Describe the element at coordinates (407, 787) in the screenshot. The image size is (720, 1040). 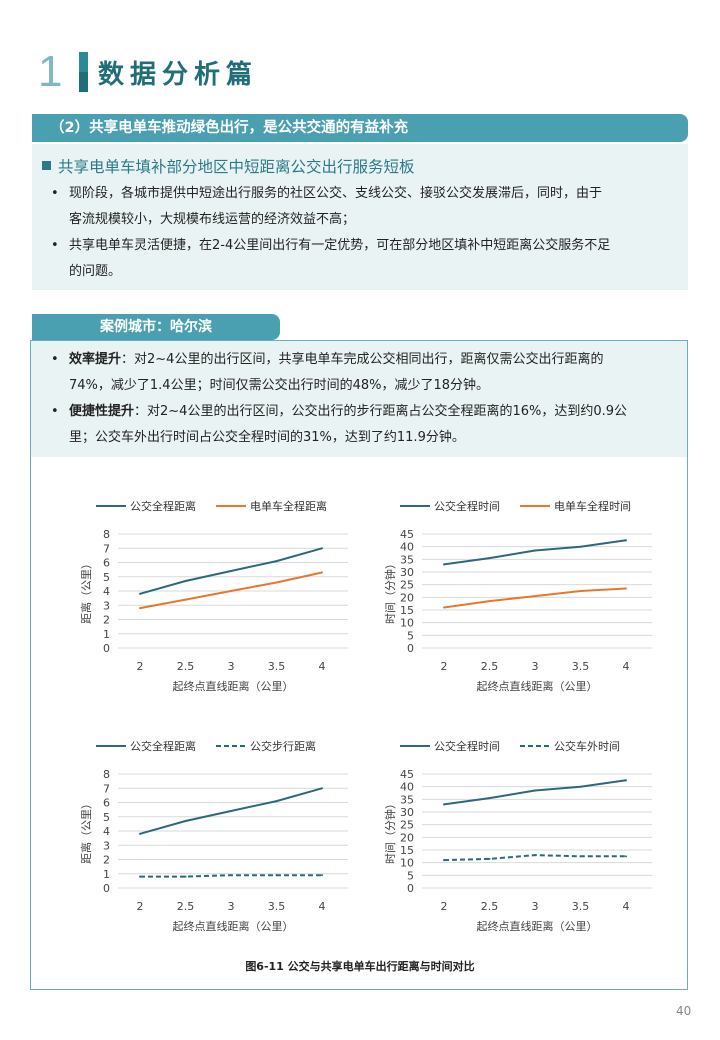
I see `y-tick-label: 40` at that location.